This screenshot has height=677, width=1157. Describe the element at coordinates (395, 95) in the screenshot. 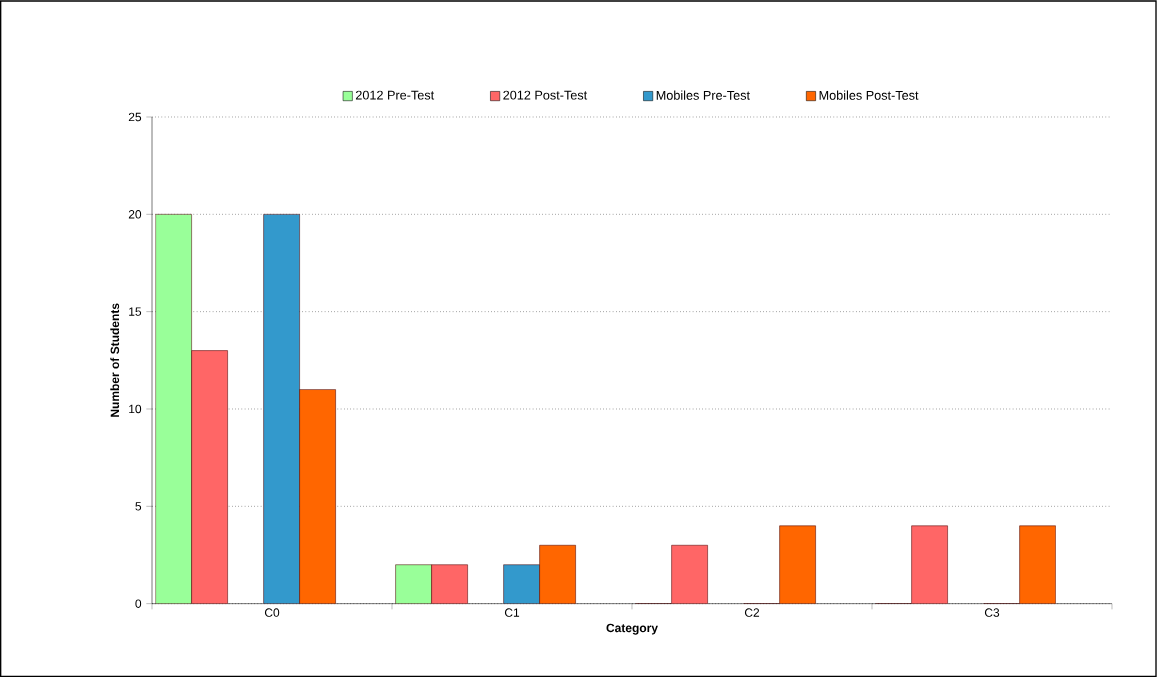

I see `legend-label: 2012 Pre-Test` at that location.